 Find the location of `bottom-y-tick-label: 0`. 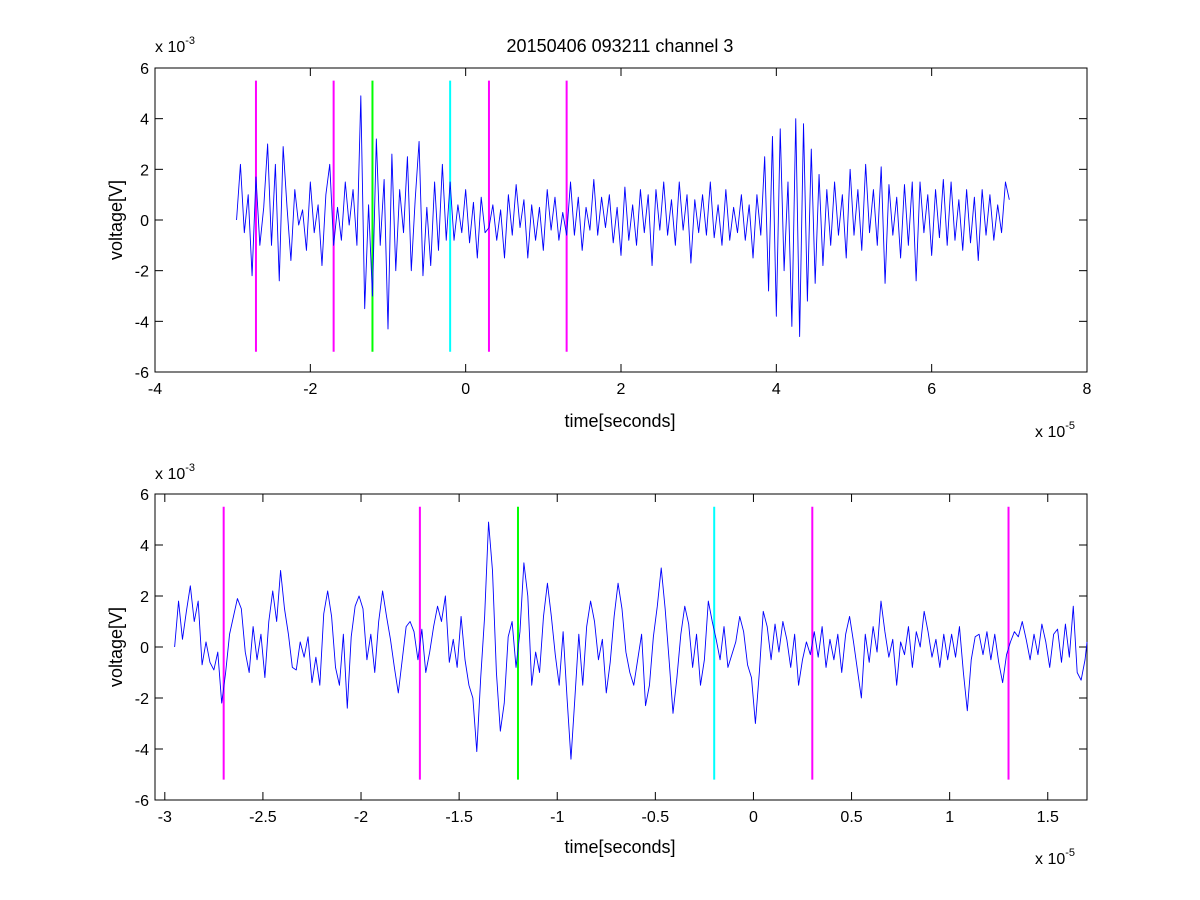

bottom-y-tick-label: 0 is located at coordinates (144, 648).